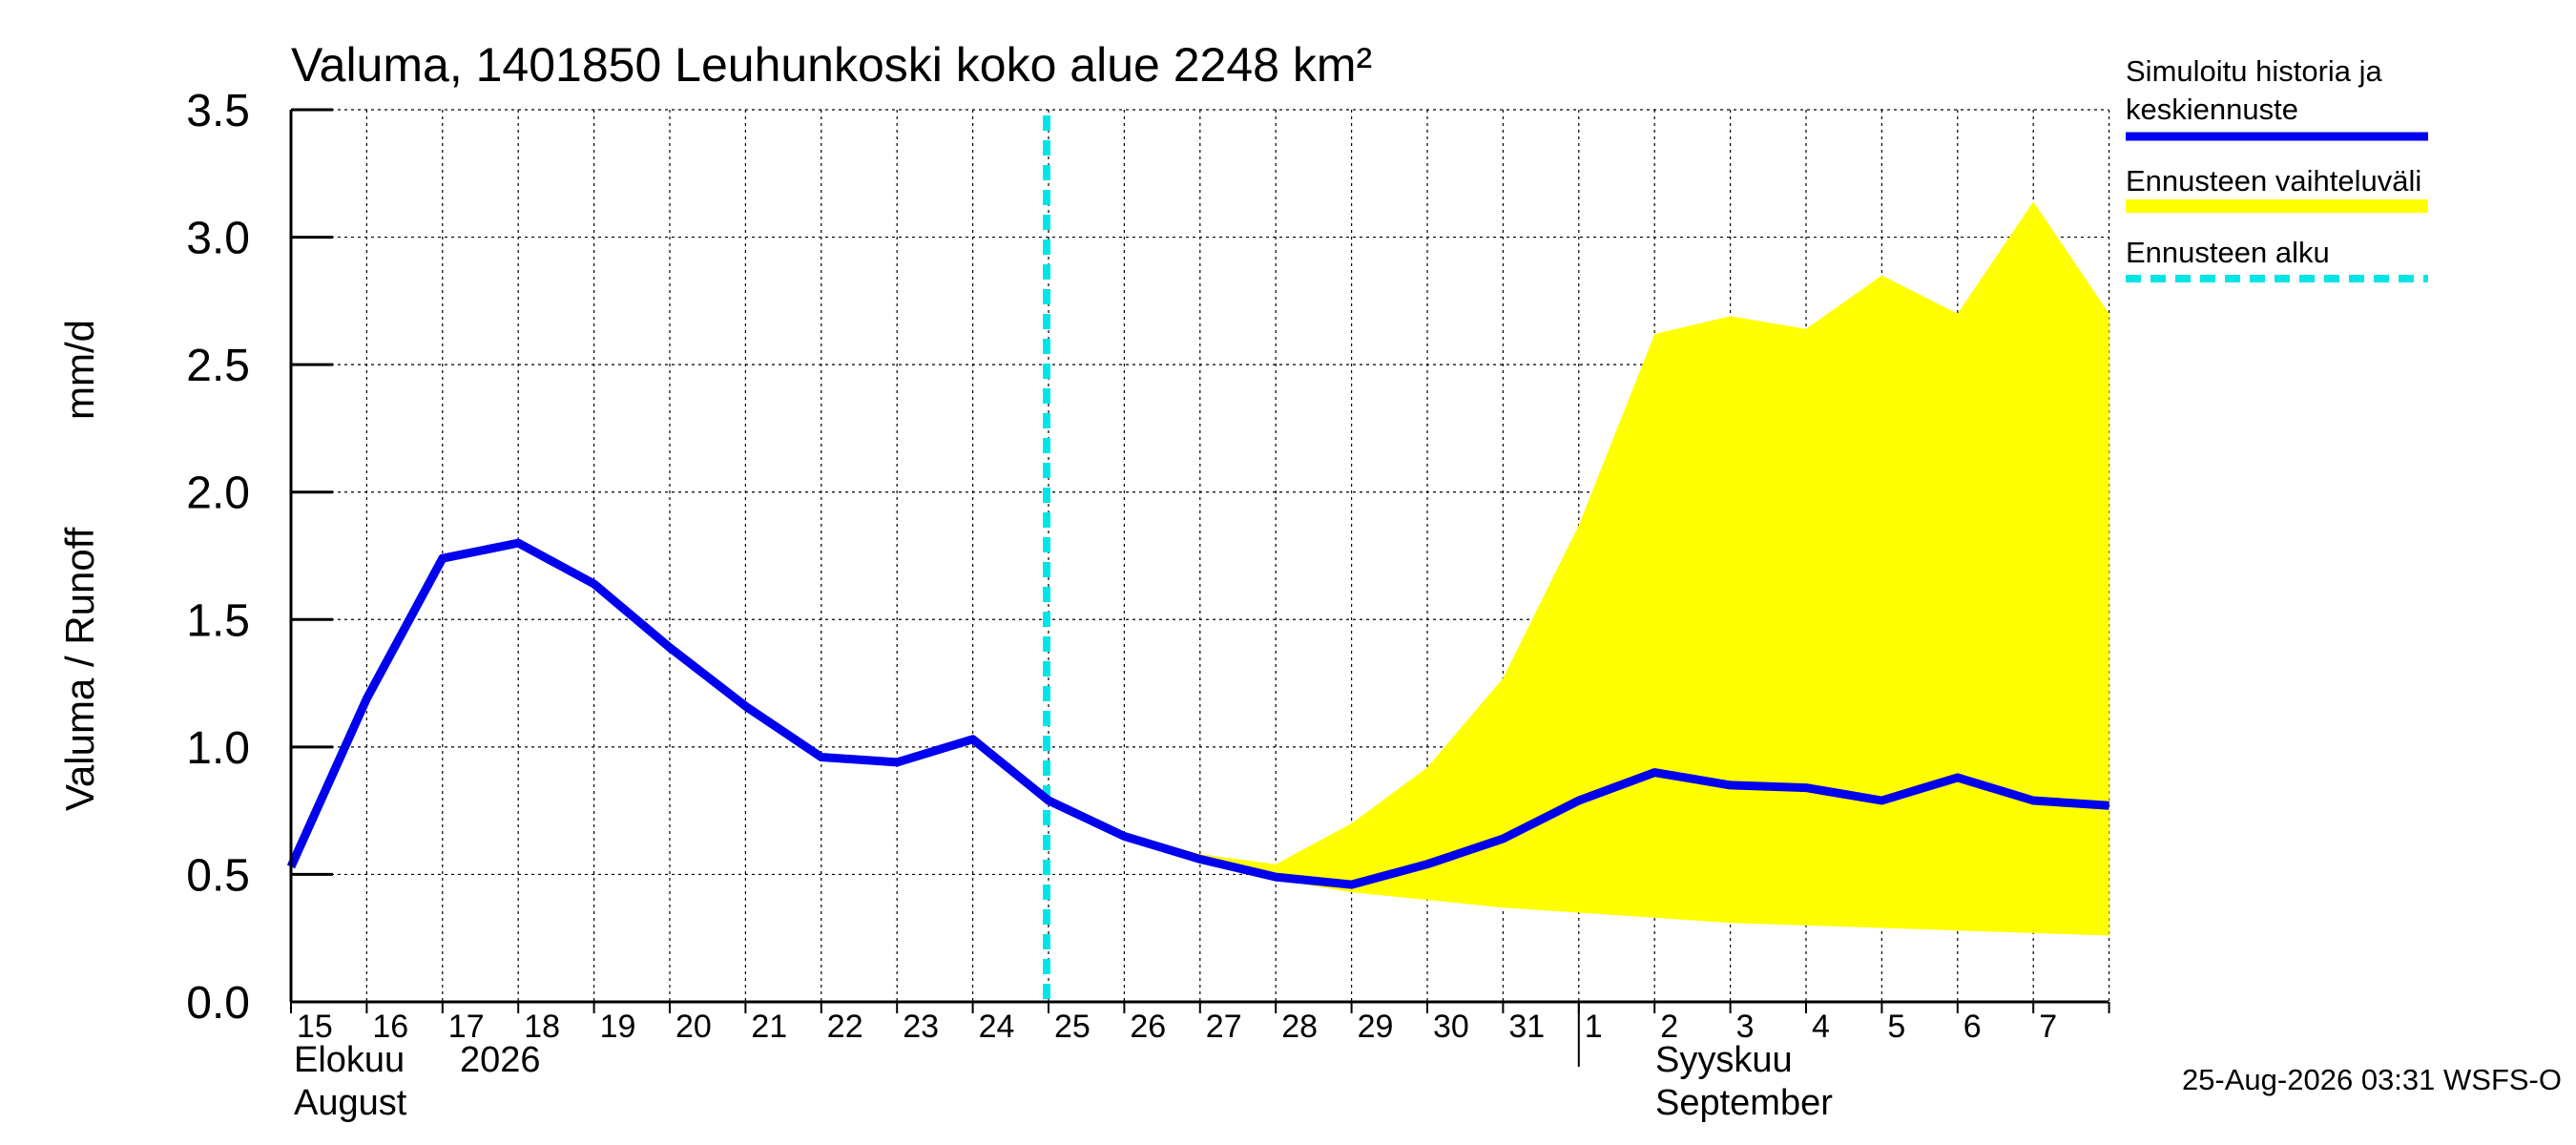 The width and height of the screenshot is (2576, 1145). What do you see at coordinates (218, 1004) in the screenshot?
I see `y-tick-label: 0.0` at bounding box center [218, 1004].